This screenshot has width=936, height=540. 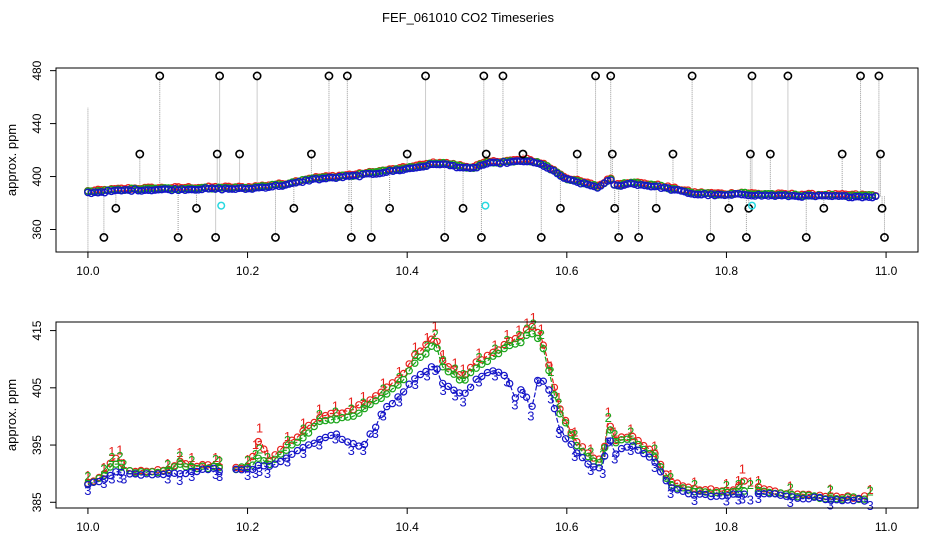 What do you see at coordinates (886, 527) in the screenshot?
I see `x-tick-label: 11.0` at bounding box center [886, 527].